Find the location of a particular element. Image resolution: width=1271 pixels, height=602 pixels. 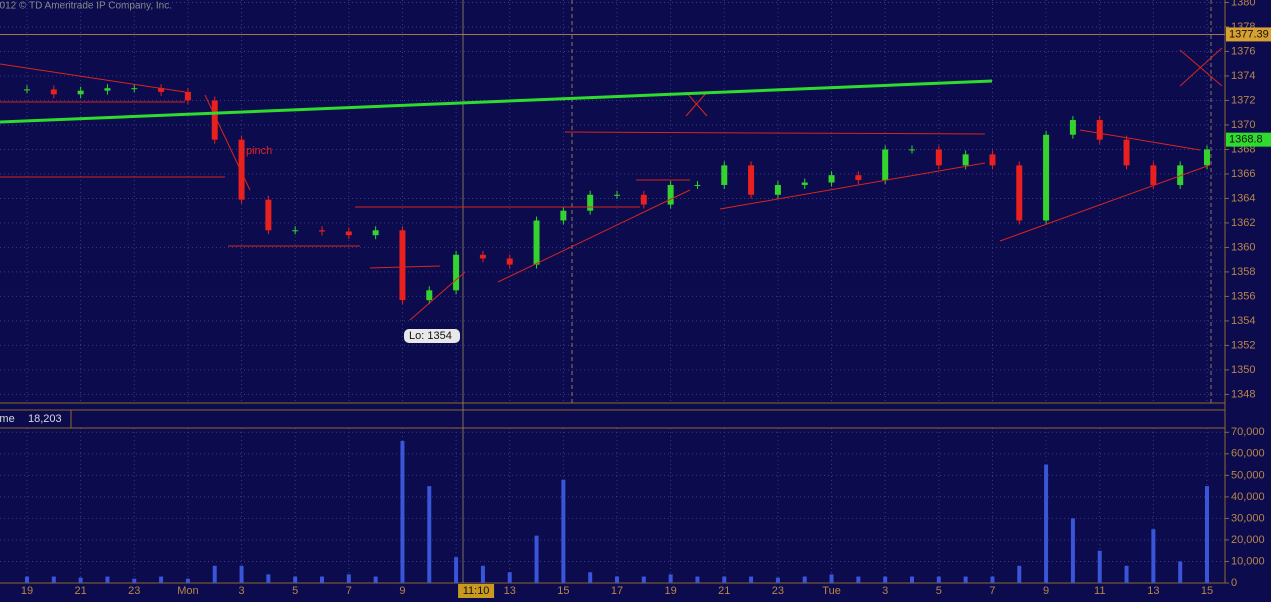

annotation: Lo: 1354 is located at coordinates (430, 336).